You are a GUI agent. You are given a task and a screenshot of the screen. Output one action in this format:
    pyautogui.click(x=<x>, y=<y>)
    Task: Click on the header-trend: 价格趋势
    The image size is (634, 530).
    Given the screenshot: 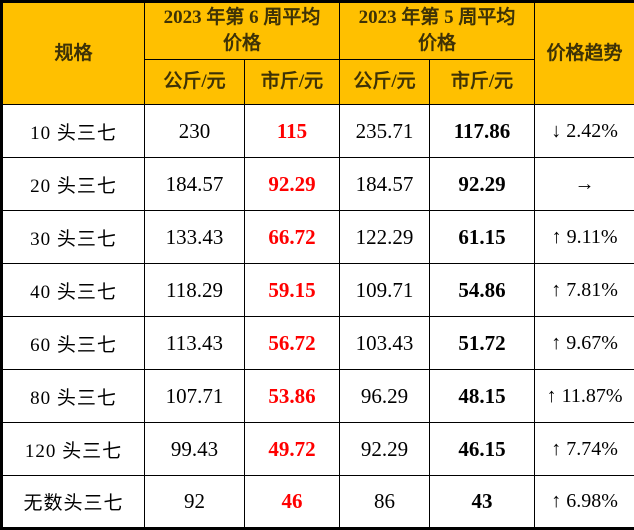 What is the action you would take?
    pyautogui.click(x=584, y=53)
    